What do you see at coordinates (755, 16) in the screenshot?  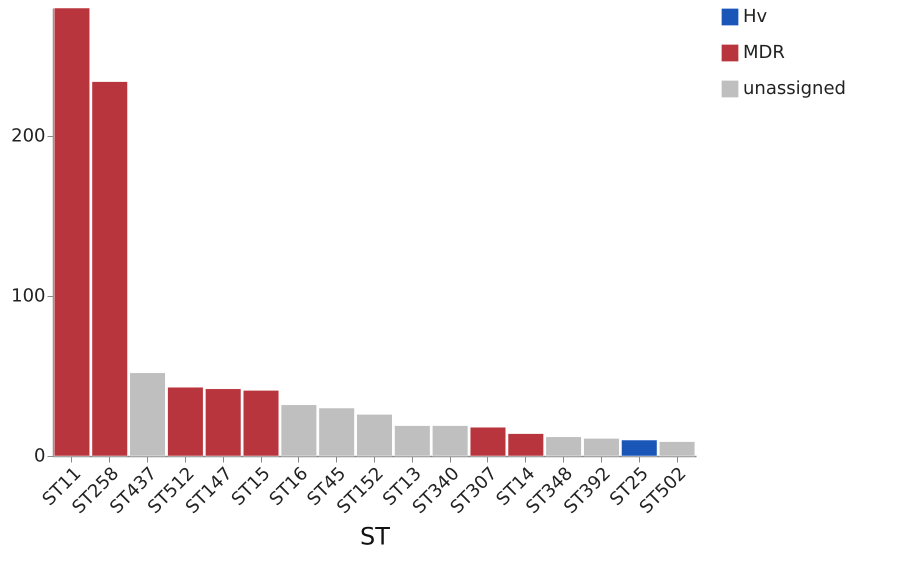 I see `legend-label: Hv` at bounding box center [755, 16].